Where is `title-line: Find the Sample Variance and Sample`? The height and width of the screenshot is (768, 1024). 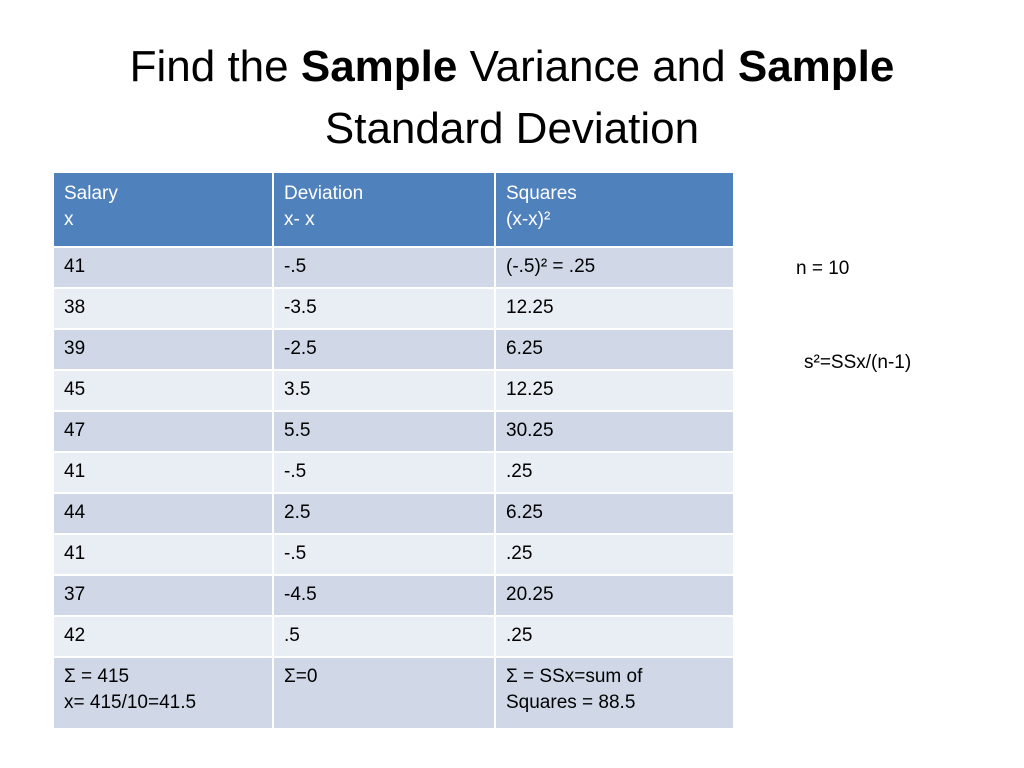
title-line: Find the Sample Variance and Sample is located at coordinates (512, 67).